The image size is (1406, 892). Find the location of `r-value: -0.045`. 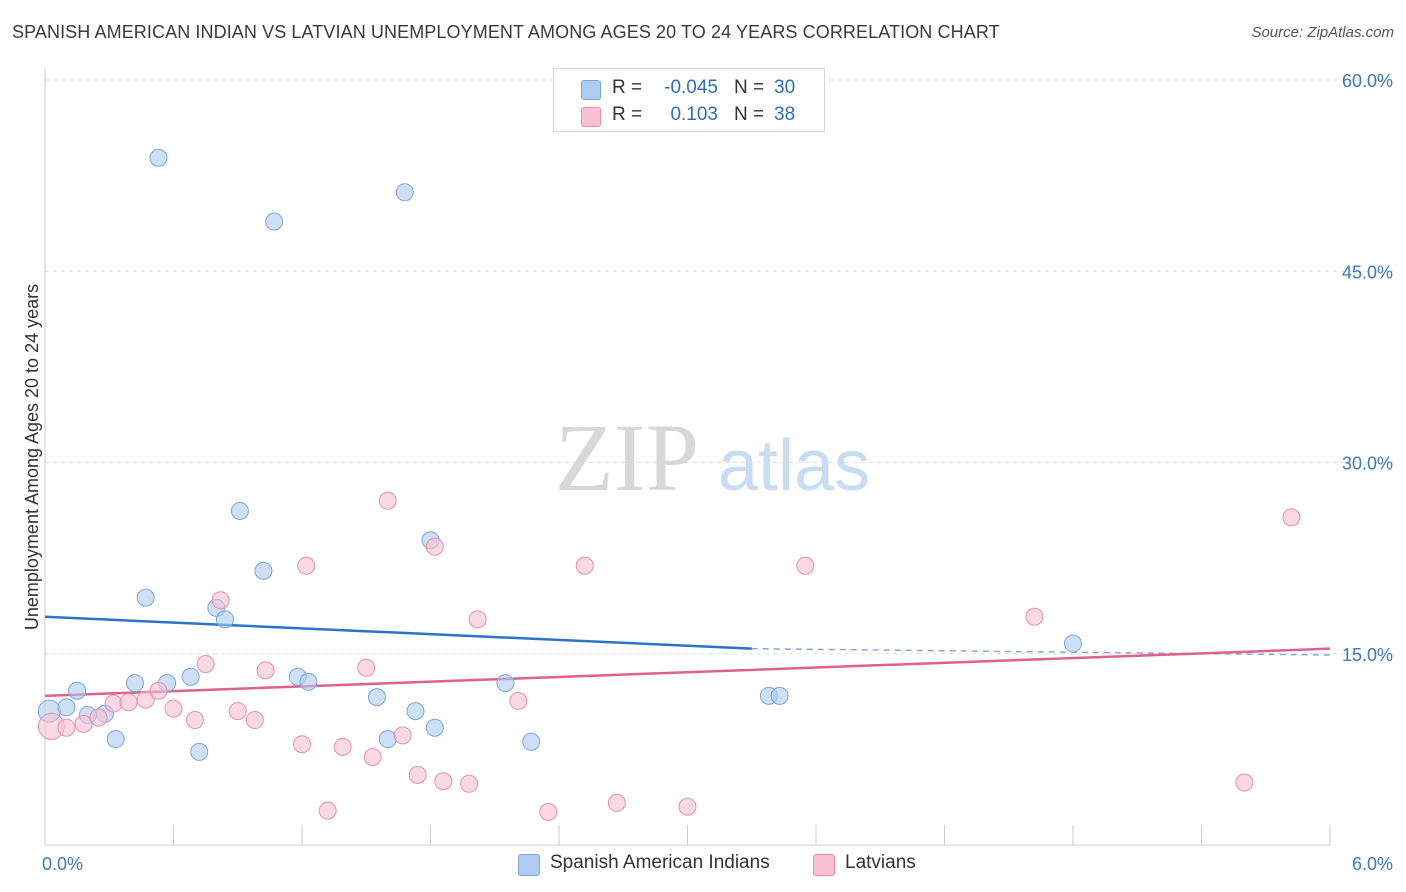

r-value: -0.045 is located at coordinates (691, 87).